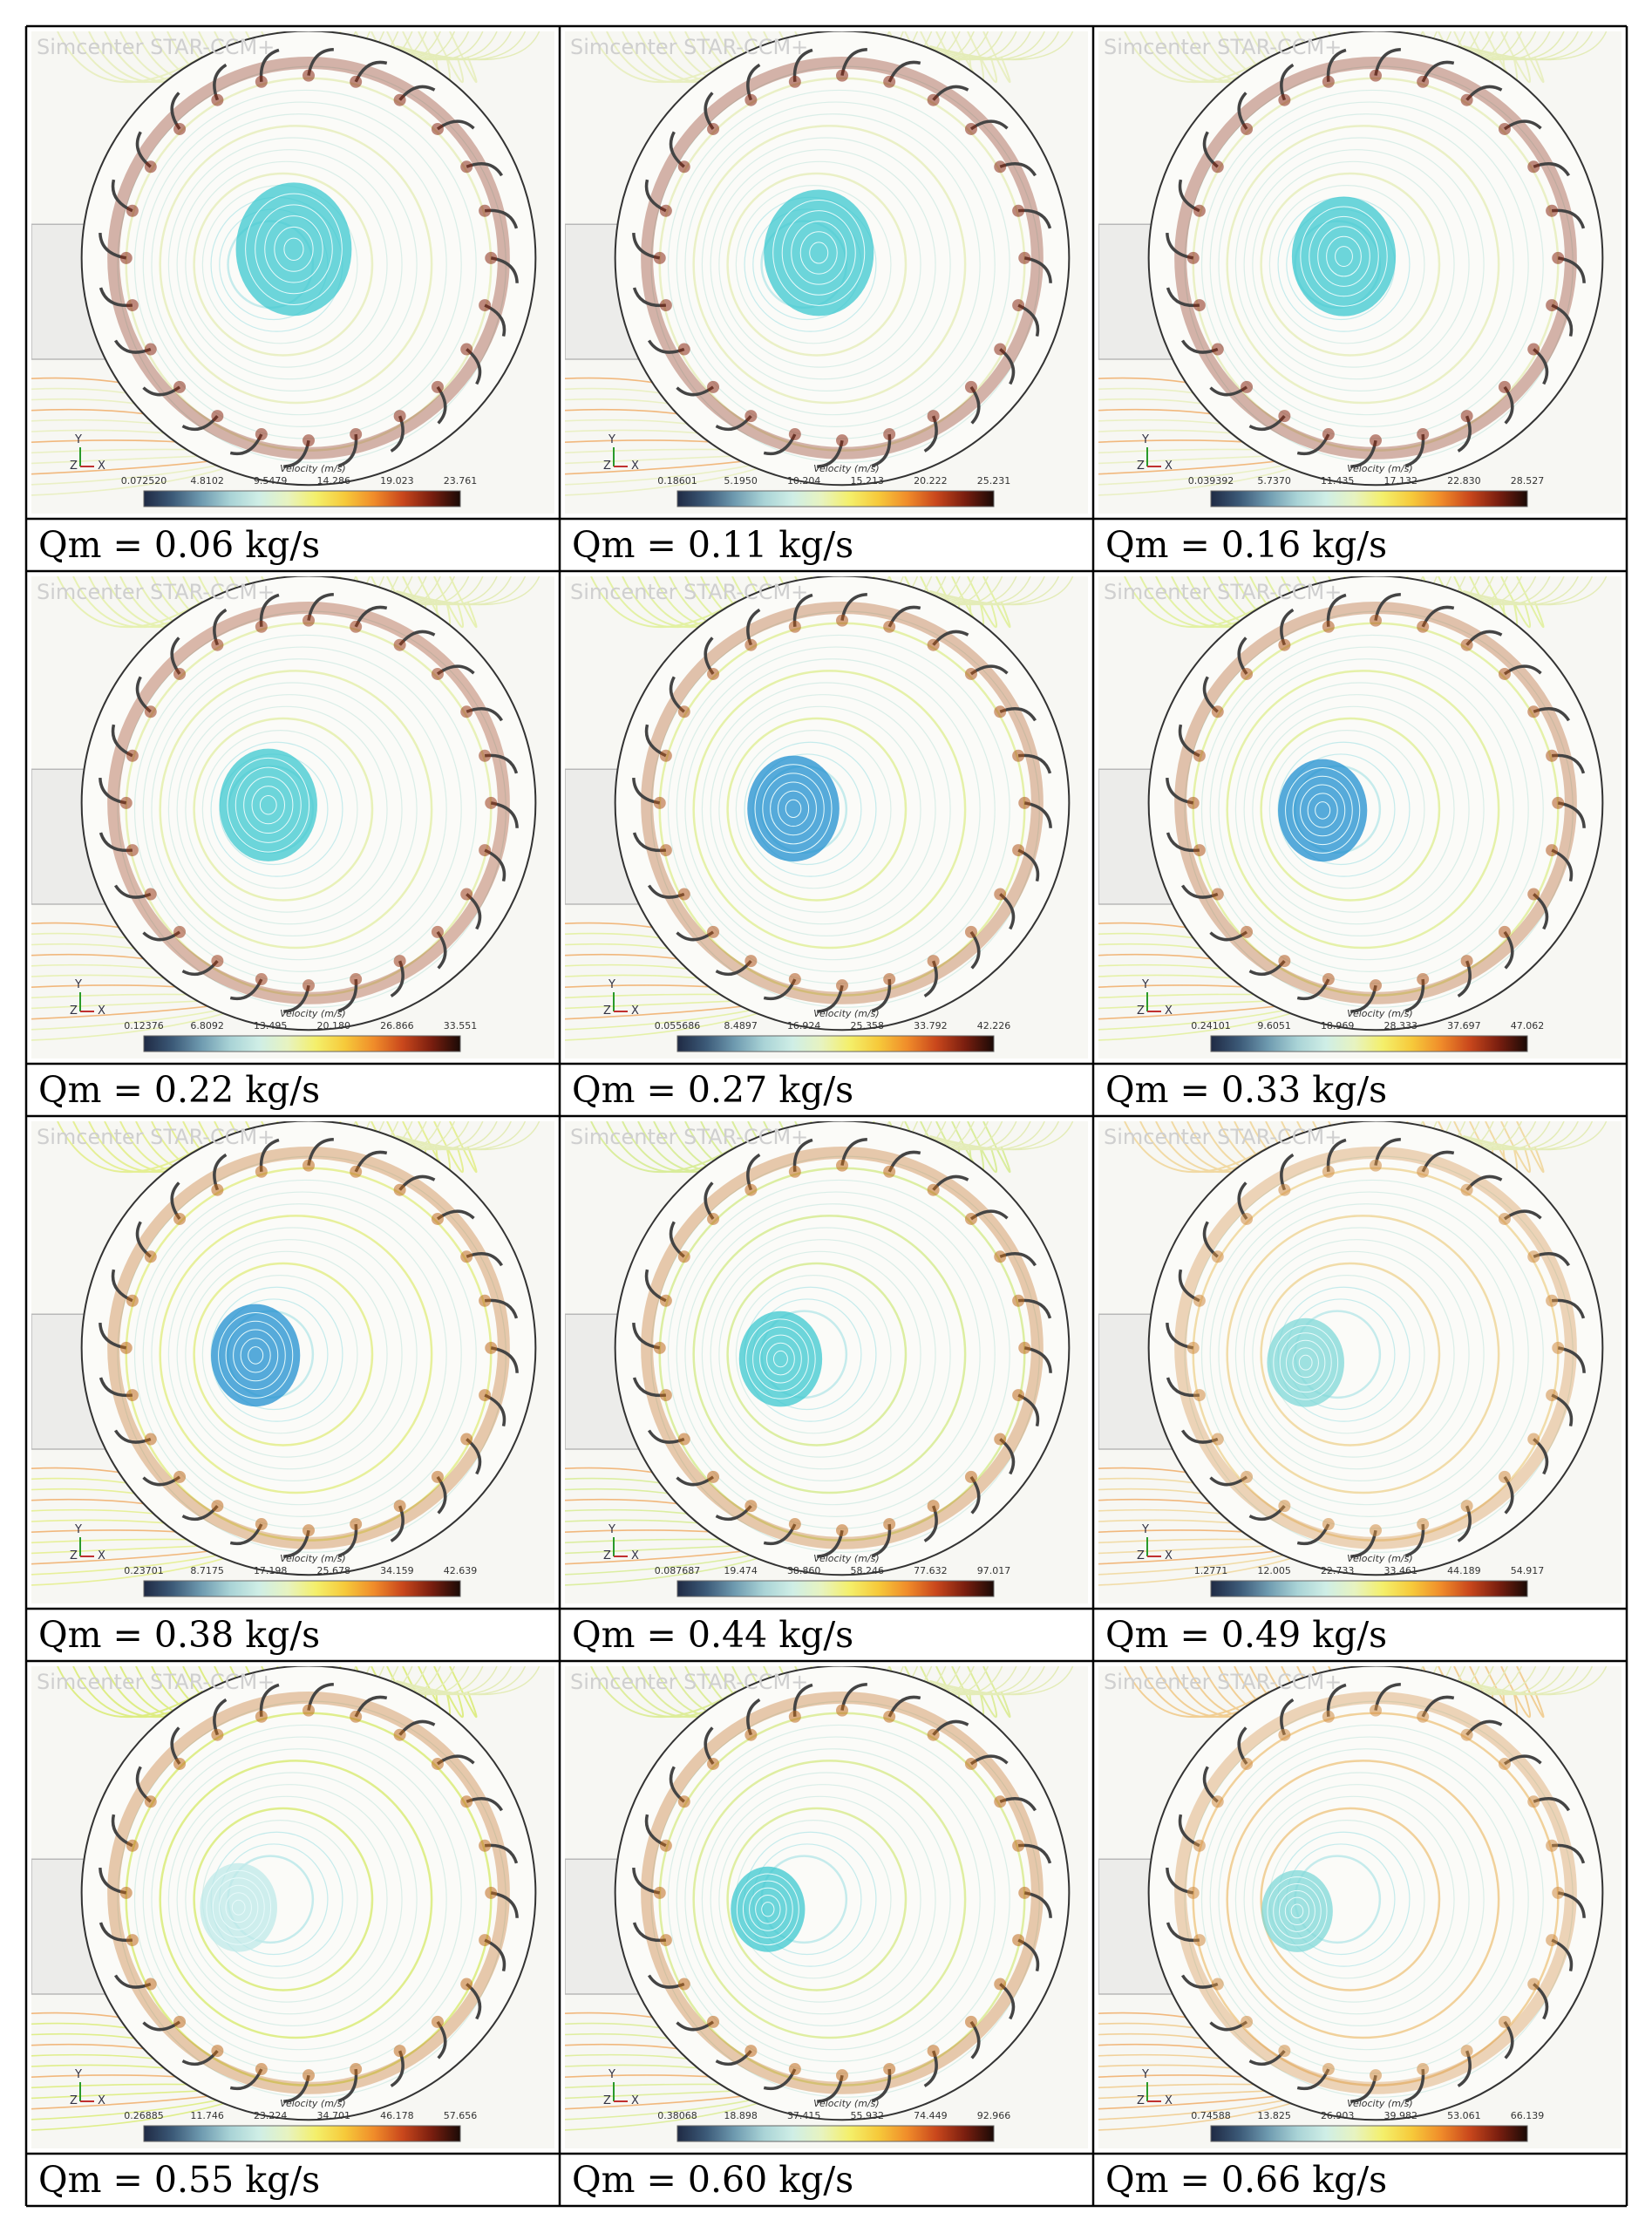 The image size is (1652, 2233). I want to click on colorbar-tick: 37.415, so click(803, 2115).